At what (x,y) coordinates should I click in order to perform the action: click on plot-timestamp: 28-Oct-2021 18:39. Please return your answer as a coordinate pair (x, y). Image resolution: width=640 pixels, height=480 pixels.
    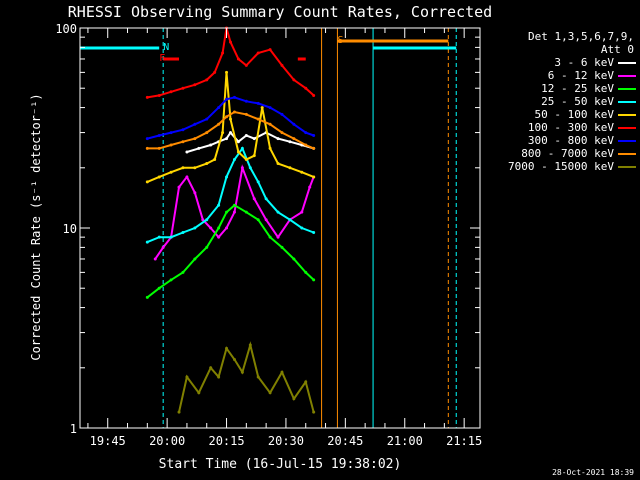
    Looking at the image, I should click on (593, 472).